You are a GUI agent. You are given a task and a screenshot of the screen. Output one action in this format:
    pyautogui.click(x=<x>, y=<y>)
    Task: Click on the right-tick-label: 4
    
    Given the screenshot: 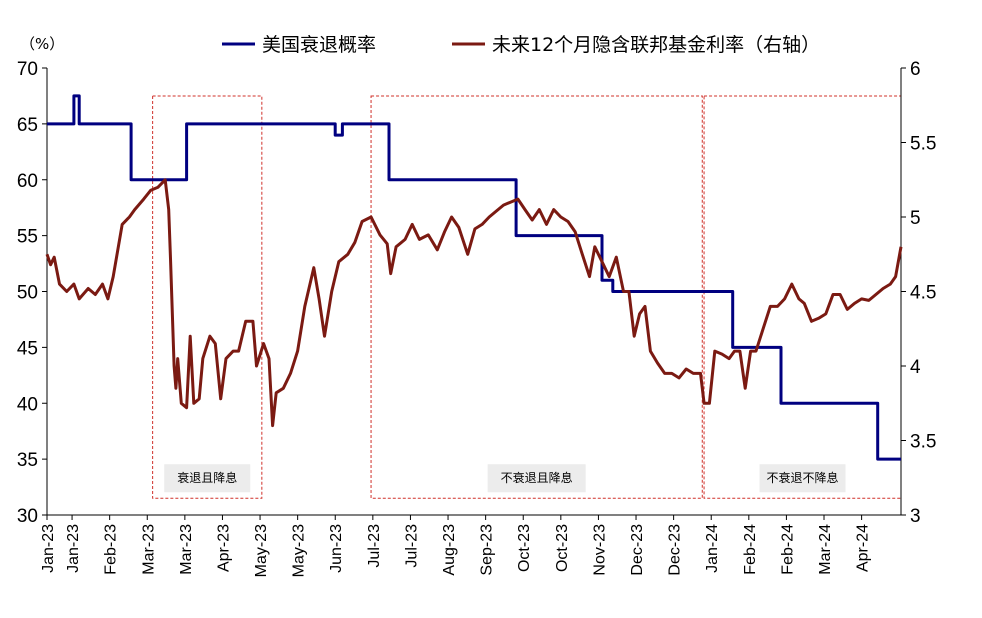 What is the action you would take?
    pyautogui.click(x=915, y=367)
    